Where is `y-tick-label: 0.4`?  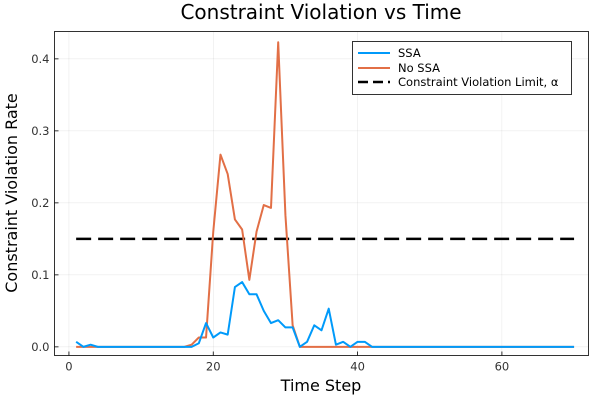 y-tick-label: 0.4 is located at coordinates (40, 59).